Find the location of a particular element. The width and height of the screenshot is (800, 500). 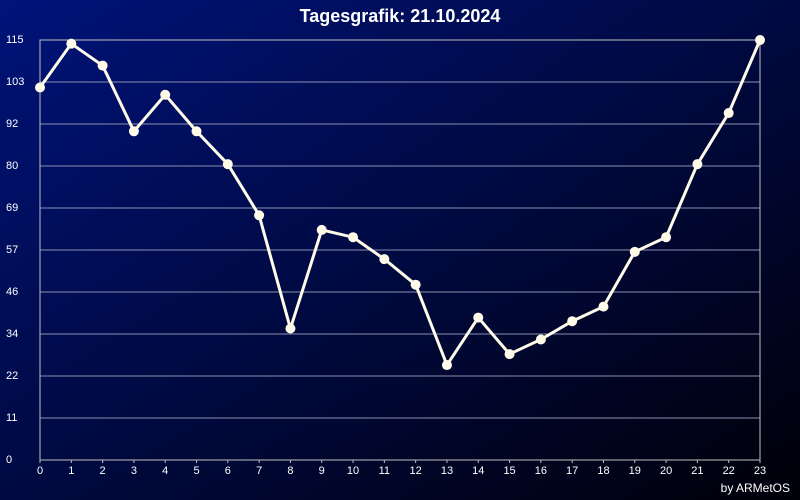

x-tick-label: 17 is located at coordinates (572, 471).